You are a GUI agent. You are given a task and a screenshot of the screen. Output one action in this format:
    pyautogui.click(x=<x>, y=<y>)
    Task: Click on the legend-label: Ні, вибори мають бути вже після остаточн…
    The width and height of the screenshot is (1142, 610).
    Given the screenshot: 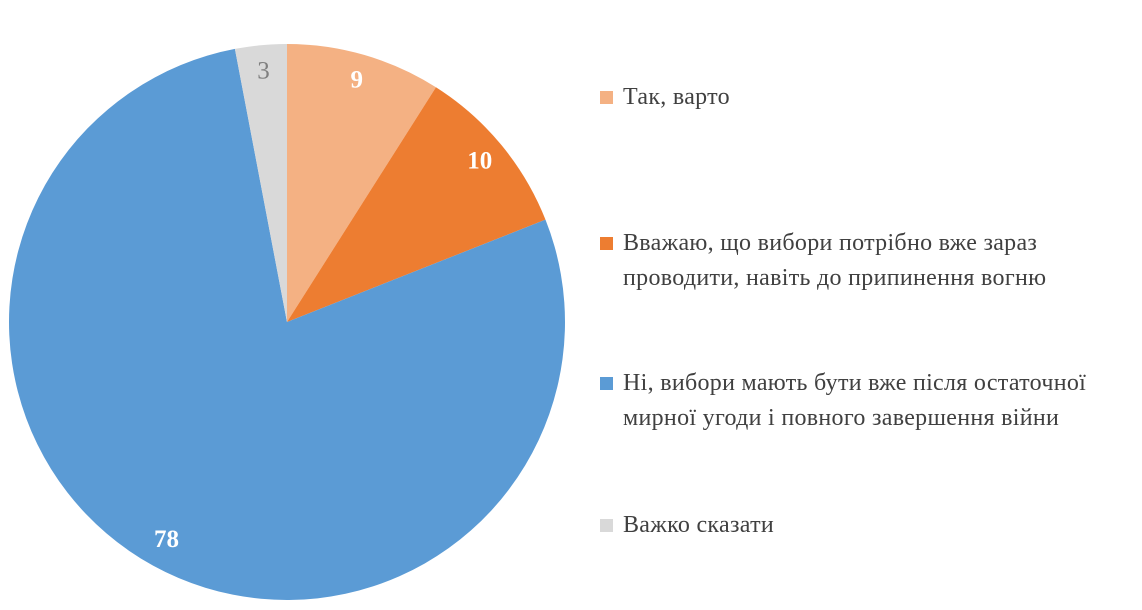 What is the action you would take?
    pyautogui.click(x=855, y=400)
    